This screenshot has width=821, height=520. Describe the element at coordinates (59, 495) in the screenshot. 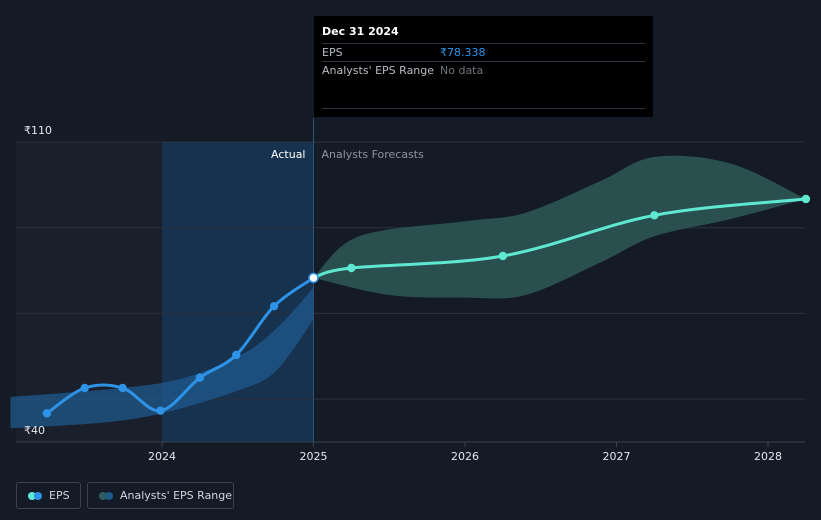

I see `legend-eps-label: EPS` at that location.